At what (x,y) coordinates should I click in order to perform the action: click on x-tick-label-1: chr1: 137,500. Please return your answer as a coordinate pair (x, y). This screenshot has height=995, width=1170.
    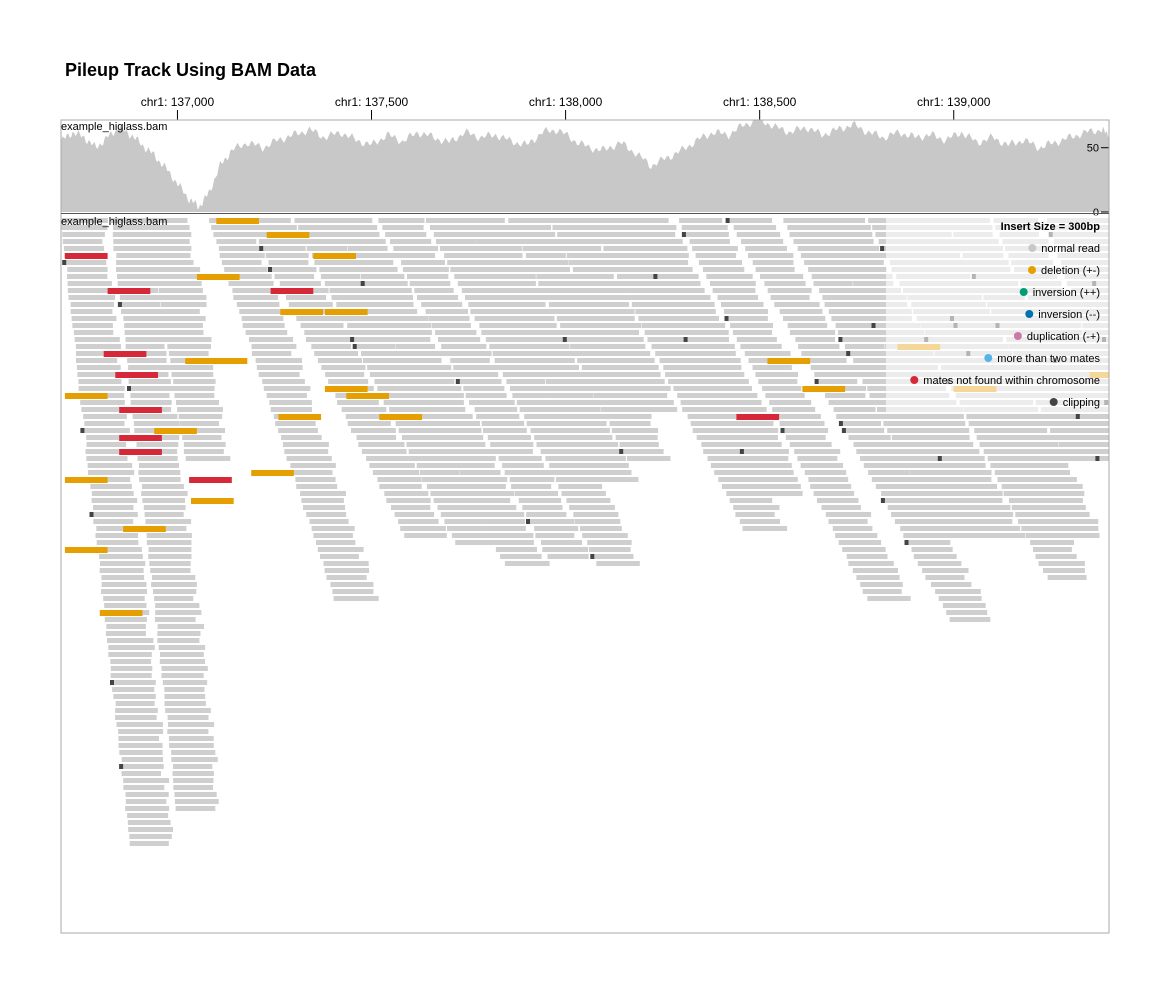
    Looking at the image, I should click on (372, 102).